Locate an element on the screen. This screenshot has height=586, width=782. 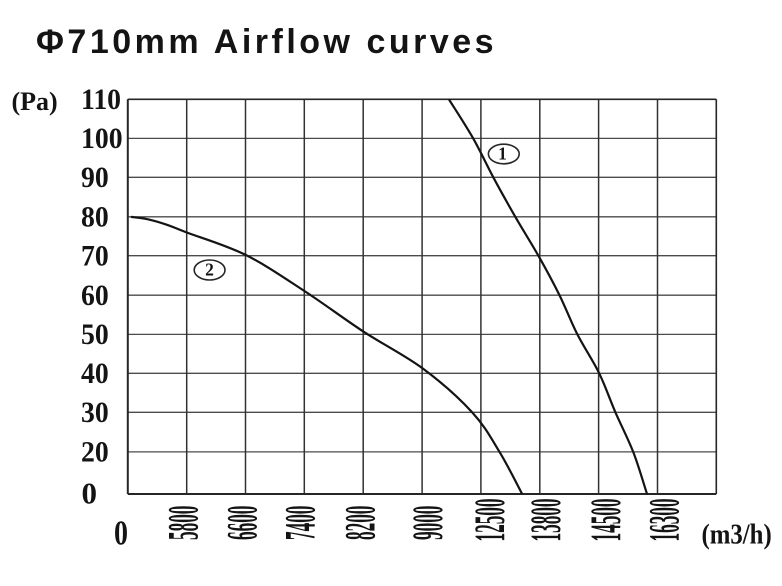
svg-text: 40 is located at coordinates (95, 373).